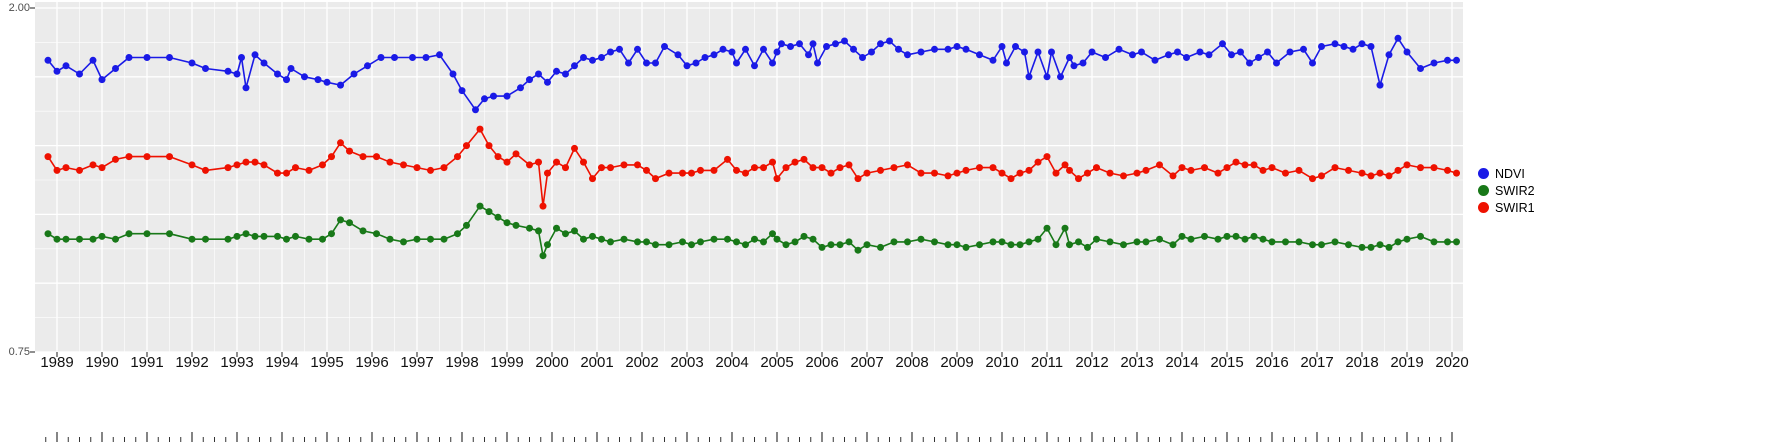 The width and height of the screenshot is (1773, 442). I want to click on legend-item-ndvi: NDVI, so click(1523, 173).